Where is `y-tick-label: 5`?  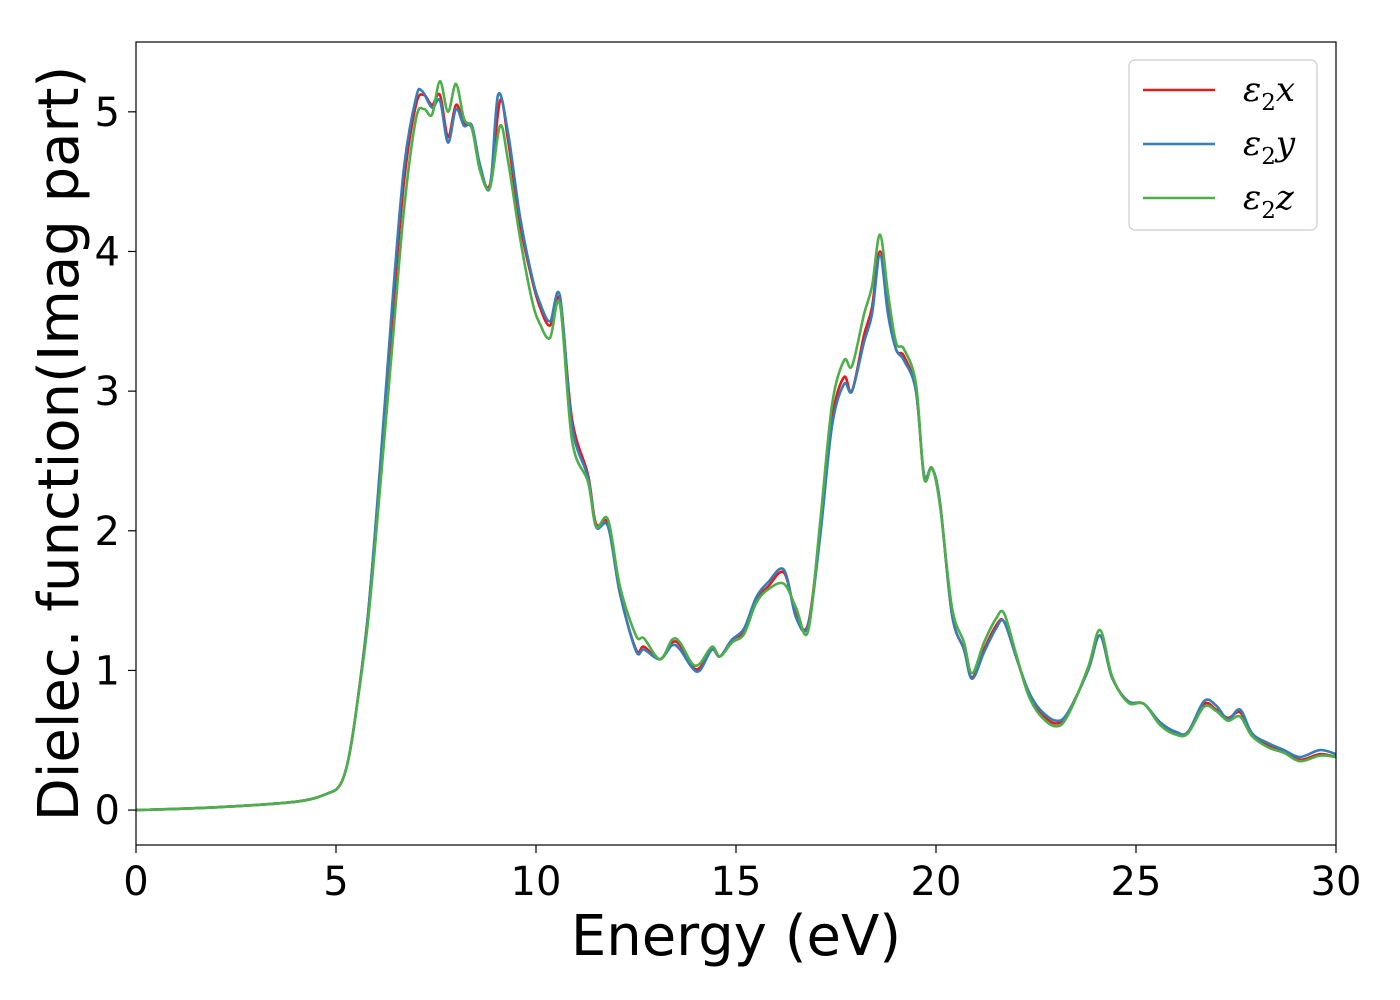
y-tick-label: 5 is located at coordinates (107, 113).